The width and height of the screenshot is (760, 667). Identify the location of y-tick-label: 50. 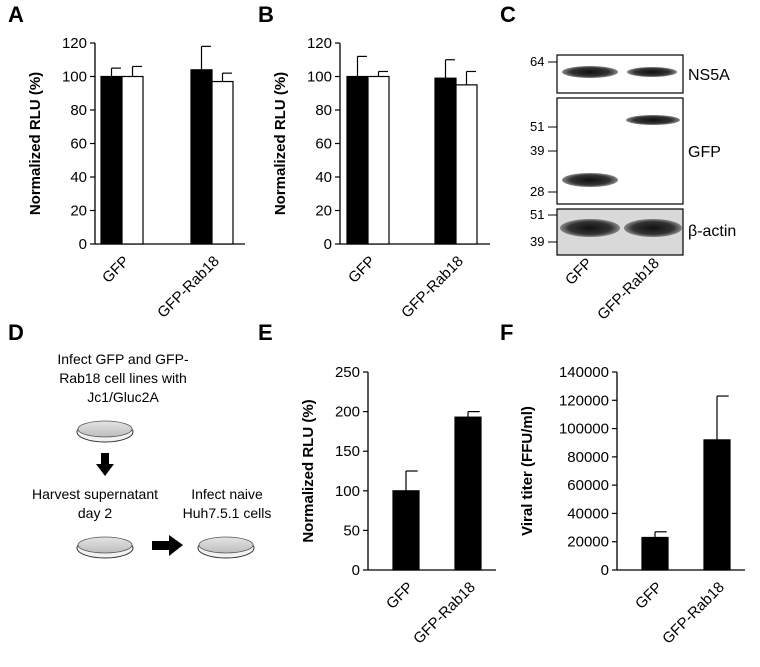
(351, 530).